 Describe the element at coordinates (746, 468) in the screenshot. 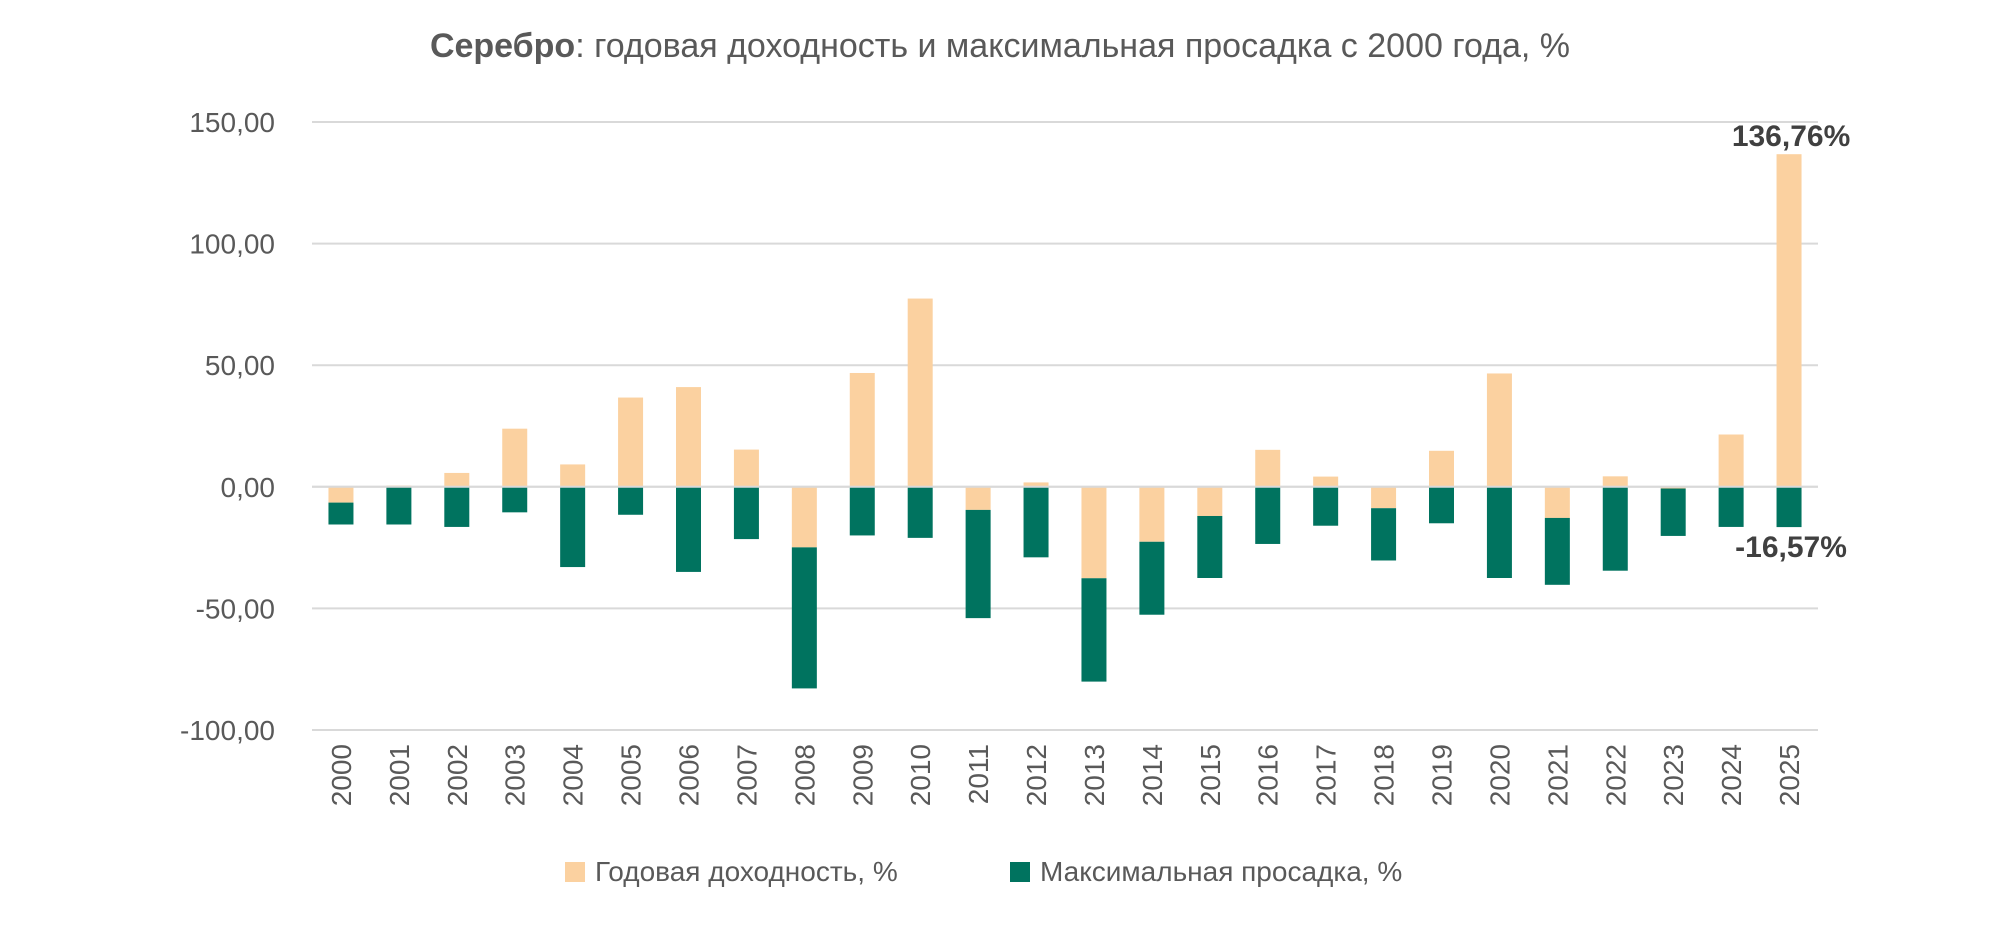

I see `bar-annual-return-2007` at that location.